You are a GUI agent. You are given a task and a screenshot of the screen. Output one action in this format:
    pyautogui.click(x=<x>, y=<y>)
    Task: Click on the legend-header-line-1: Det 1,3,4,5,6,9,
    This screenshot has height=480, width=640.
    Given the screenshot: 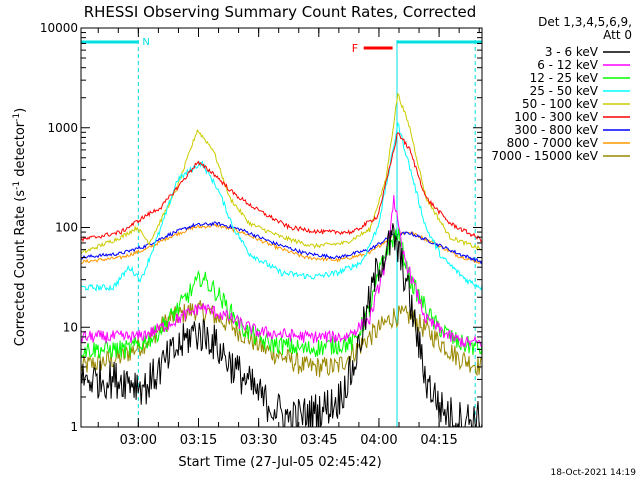 What is the action you would take?
    pyautogui.click(x=585, y=22)
    